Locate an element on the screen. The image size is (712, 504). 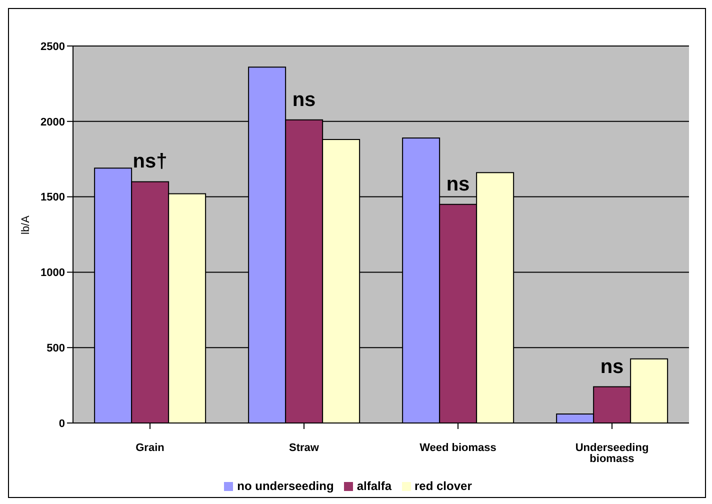
x-tick-label: Straw is located at coordinates (304, 448).